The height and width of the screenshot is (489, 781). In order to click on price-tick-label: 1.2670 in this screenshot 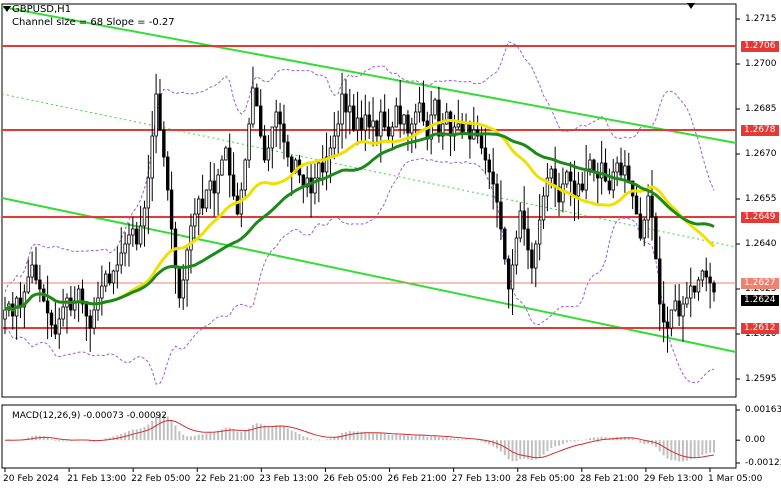, I will do `click(761, 154)`.